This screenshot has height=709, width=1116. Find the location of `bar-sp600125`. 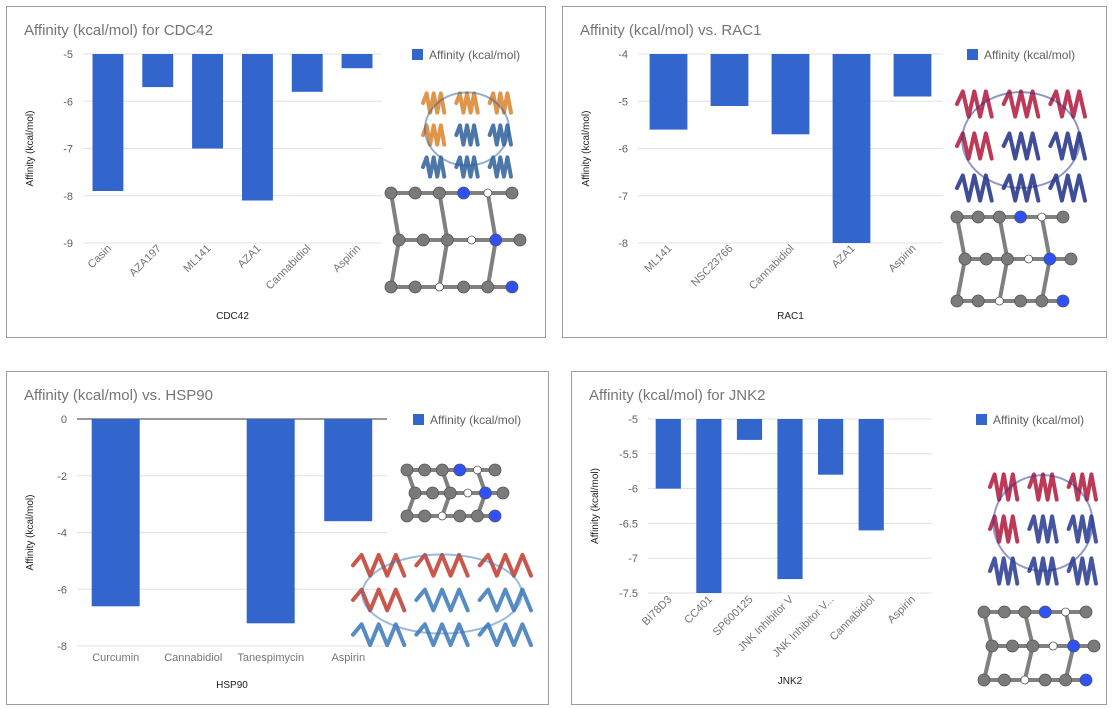

bar-sp600125 is located at coordinates (749, 429).